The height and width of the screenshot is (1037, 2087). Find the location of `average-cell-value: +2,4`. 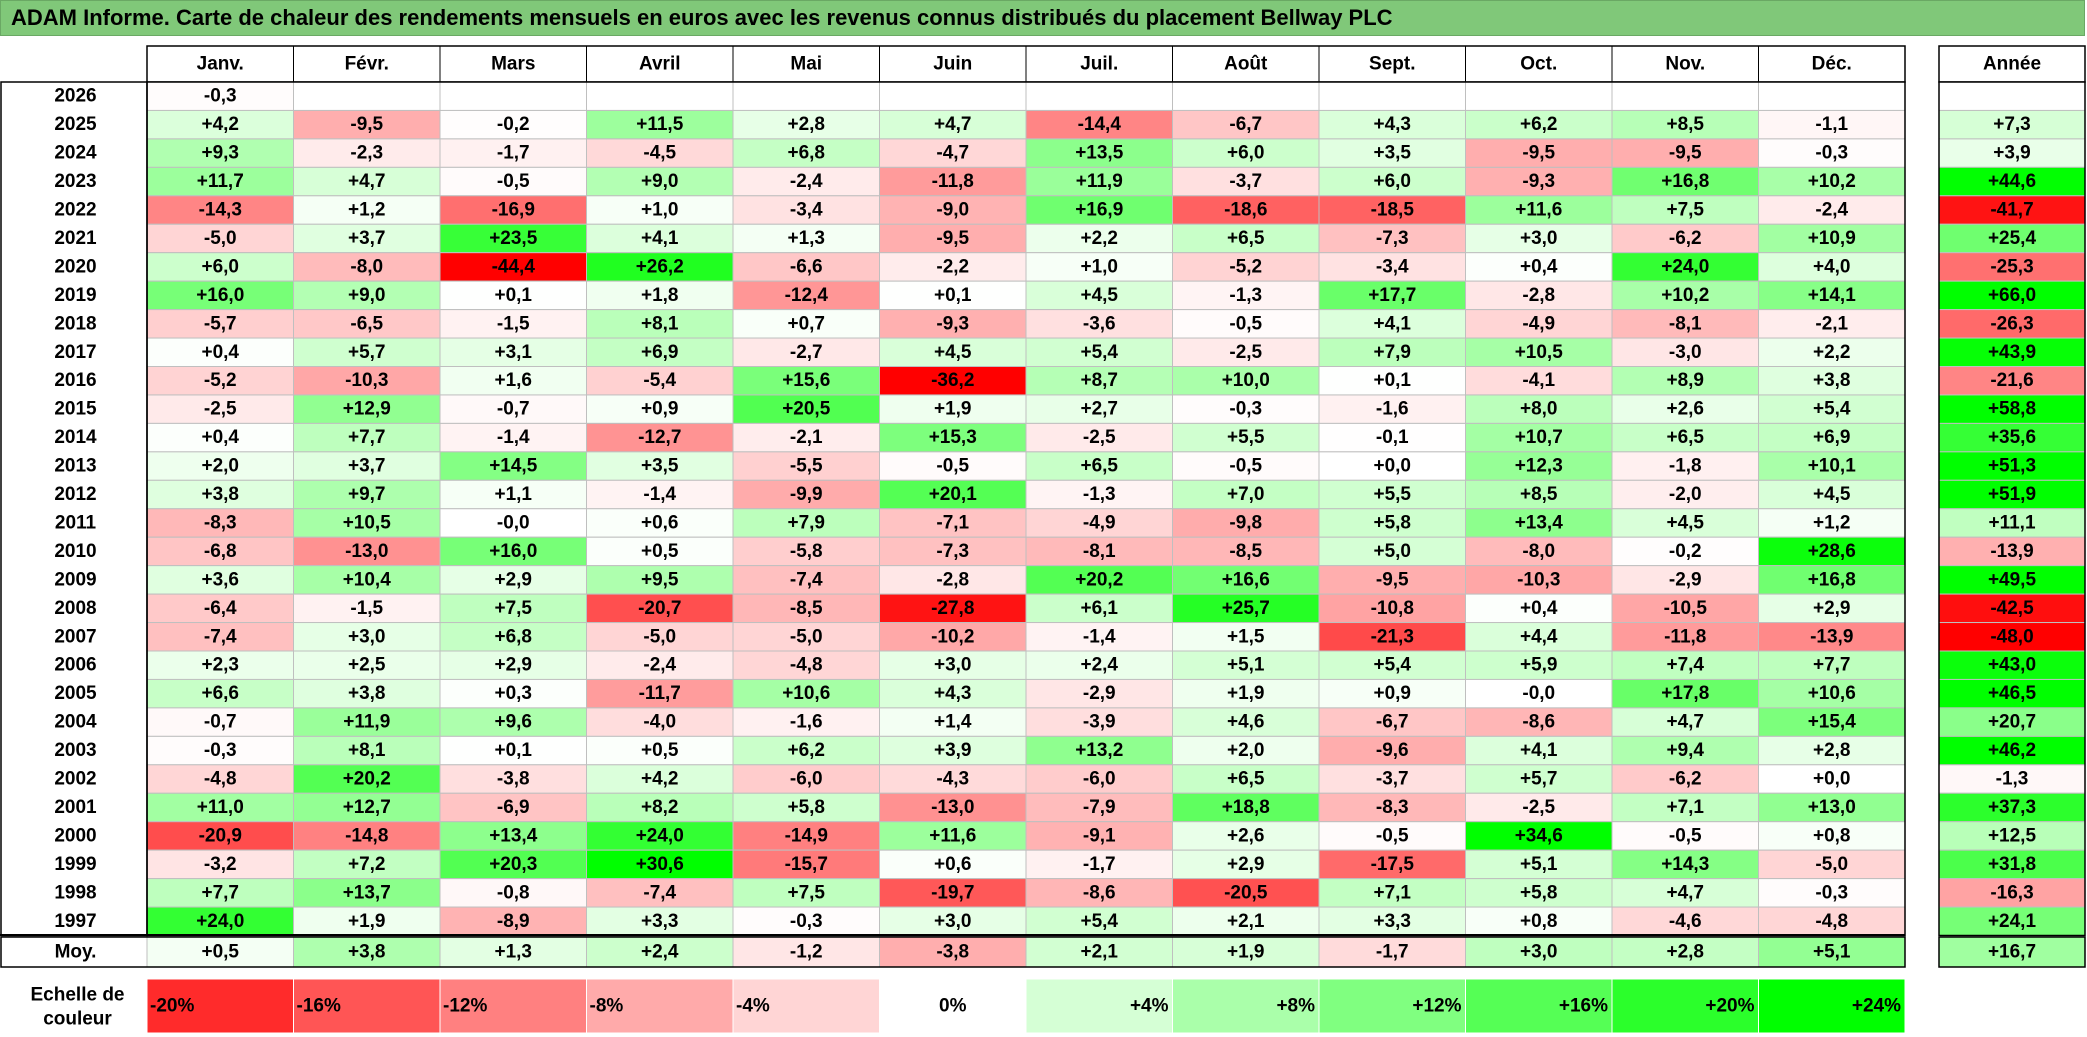

average-cell-value: +2,4 is located at coordinates (660, 952).